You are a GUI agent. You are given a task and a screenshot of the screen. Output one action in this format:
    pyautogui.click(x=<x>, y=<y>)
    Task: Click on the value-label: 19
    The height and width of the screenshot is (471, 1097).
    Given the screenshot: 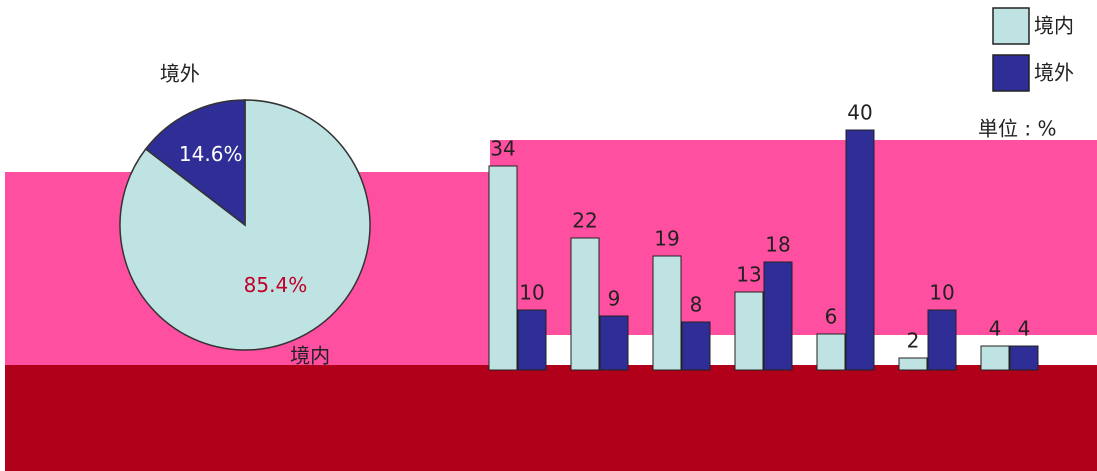 What is the action you would take?
    pyautogui.click(x=666, y=239)
    